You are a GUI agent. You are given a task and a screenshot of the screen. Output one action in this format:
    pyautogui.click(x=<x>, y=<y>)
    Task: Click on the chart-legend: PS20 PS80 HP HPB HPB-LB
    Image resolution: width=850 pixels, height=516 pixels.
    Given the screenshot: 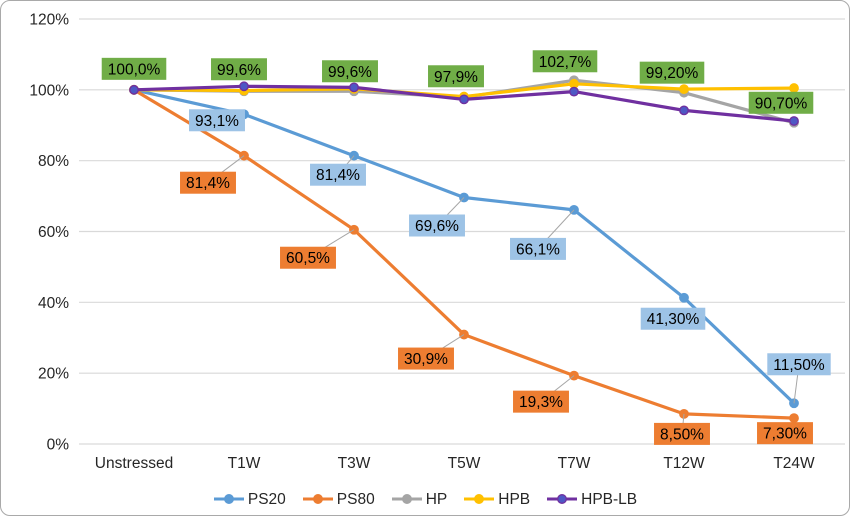 What is the action you would take?
    pyautogui.click(x=425, y=499)
    